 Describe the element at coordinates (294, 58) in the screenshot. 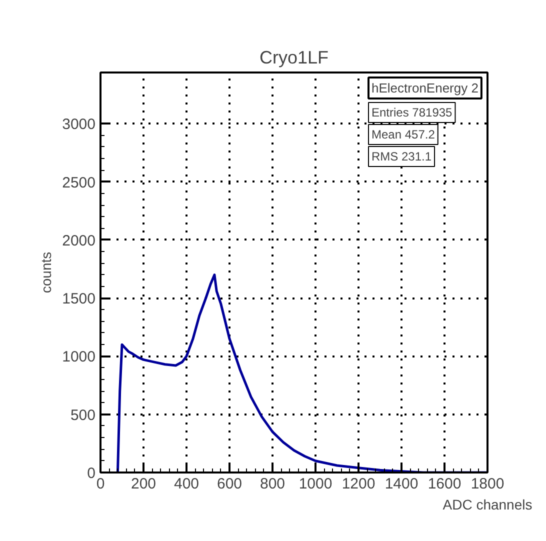

I see `chart-title: Cryo1LF` at that location.